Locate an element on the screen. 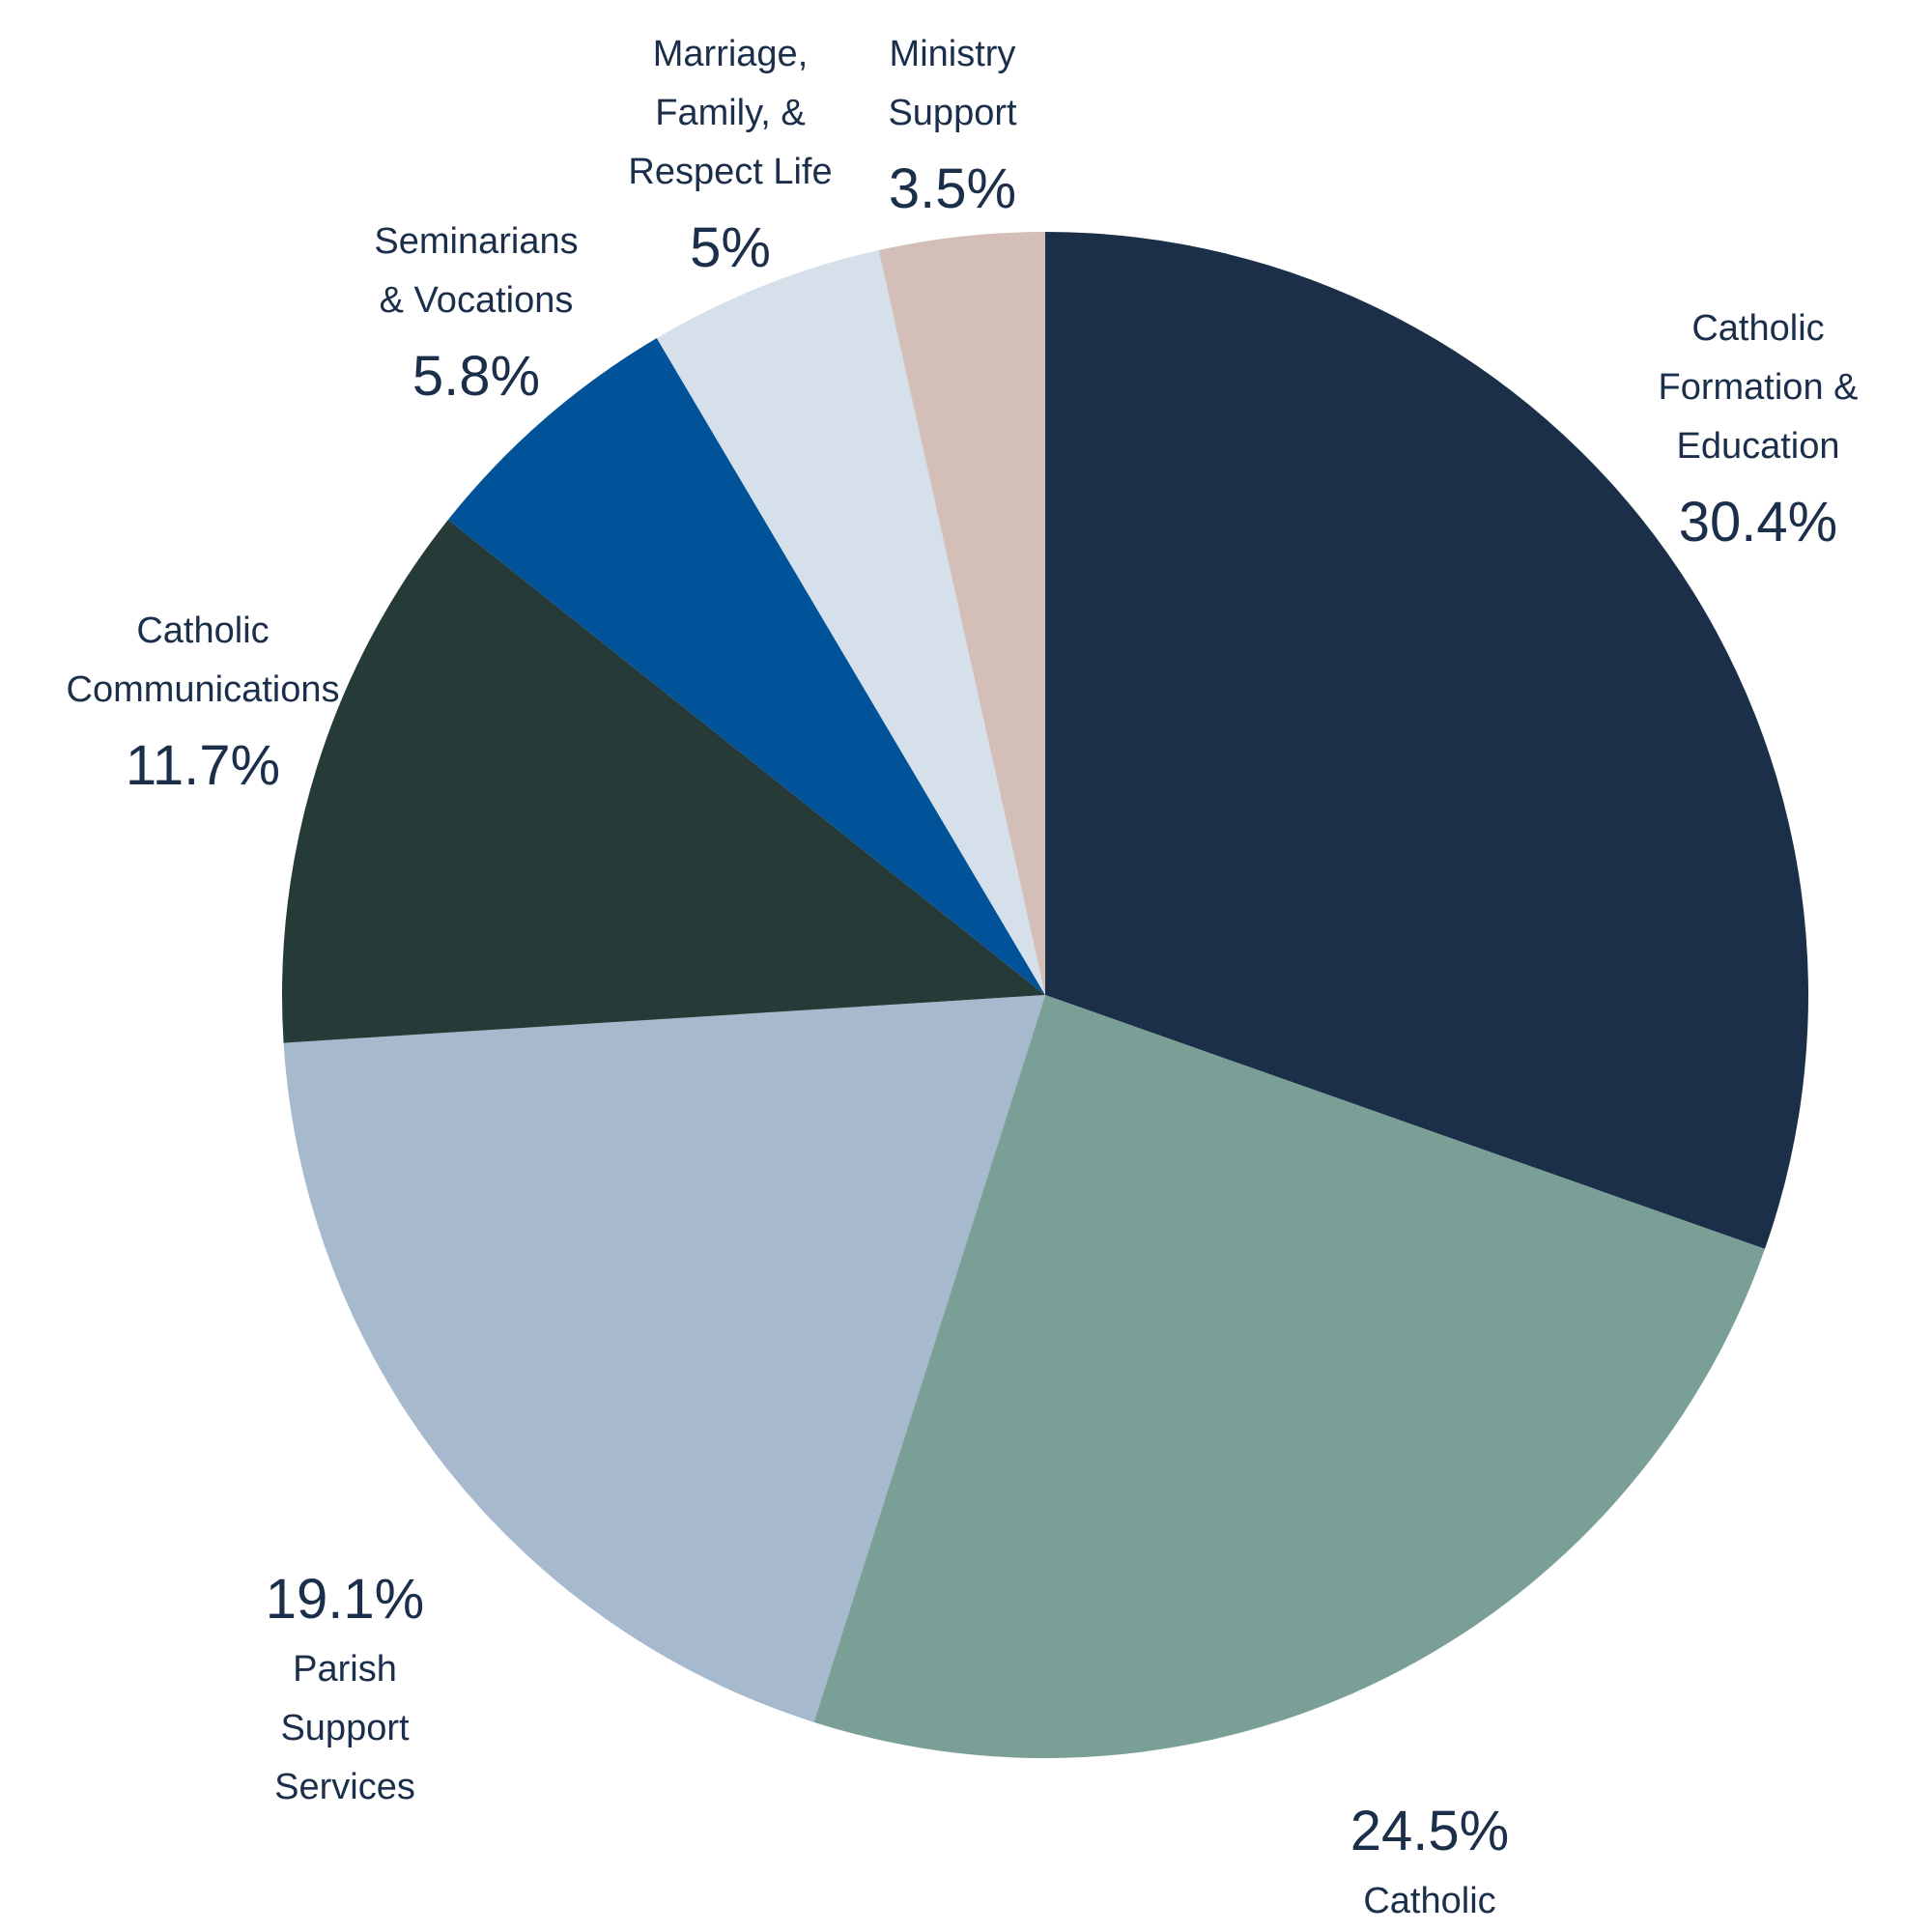 The image size is (1932, 1932). slice-name-text: Formation & is located at coordinates (1759, 387).